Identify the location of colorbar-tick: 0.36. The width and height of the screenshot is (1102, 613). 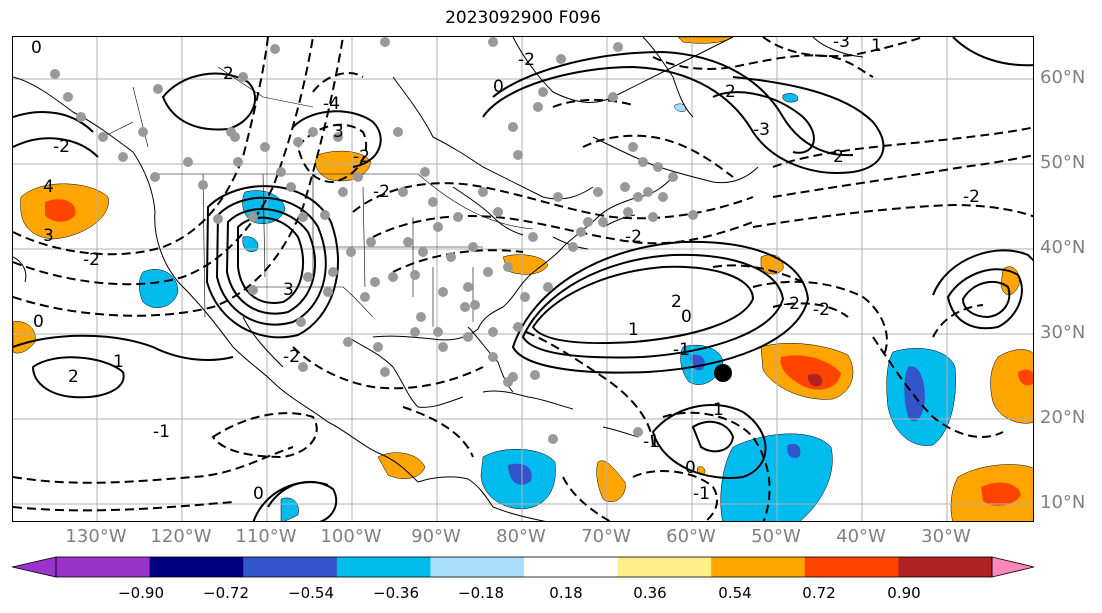
(650, 593).